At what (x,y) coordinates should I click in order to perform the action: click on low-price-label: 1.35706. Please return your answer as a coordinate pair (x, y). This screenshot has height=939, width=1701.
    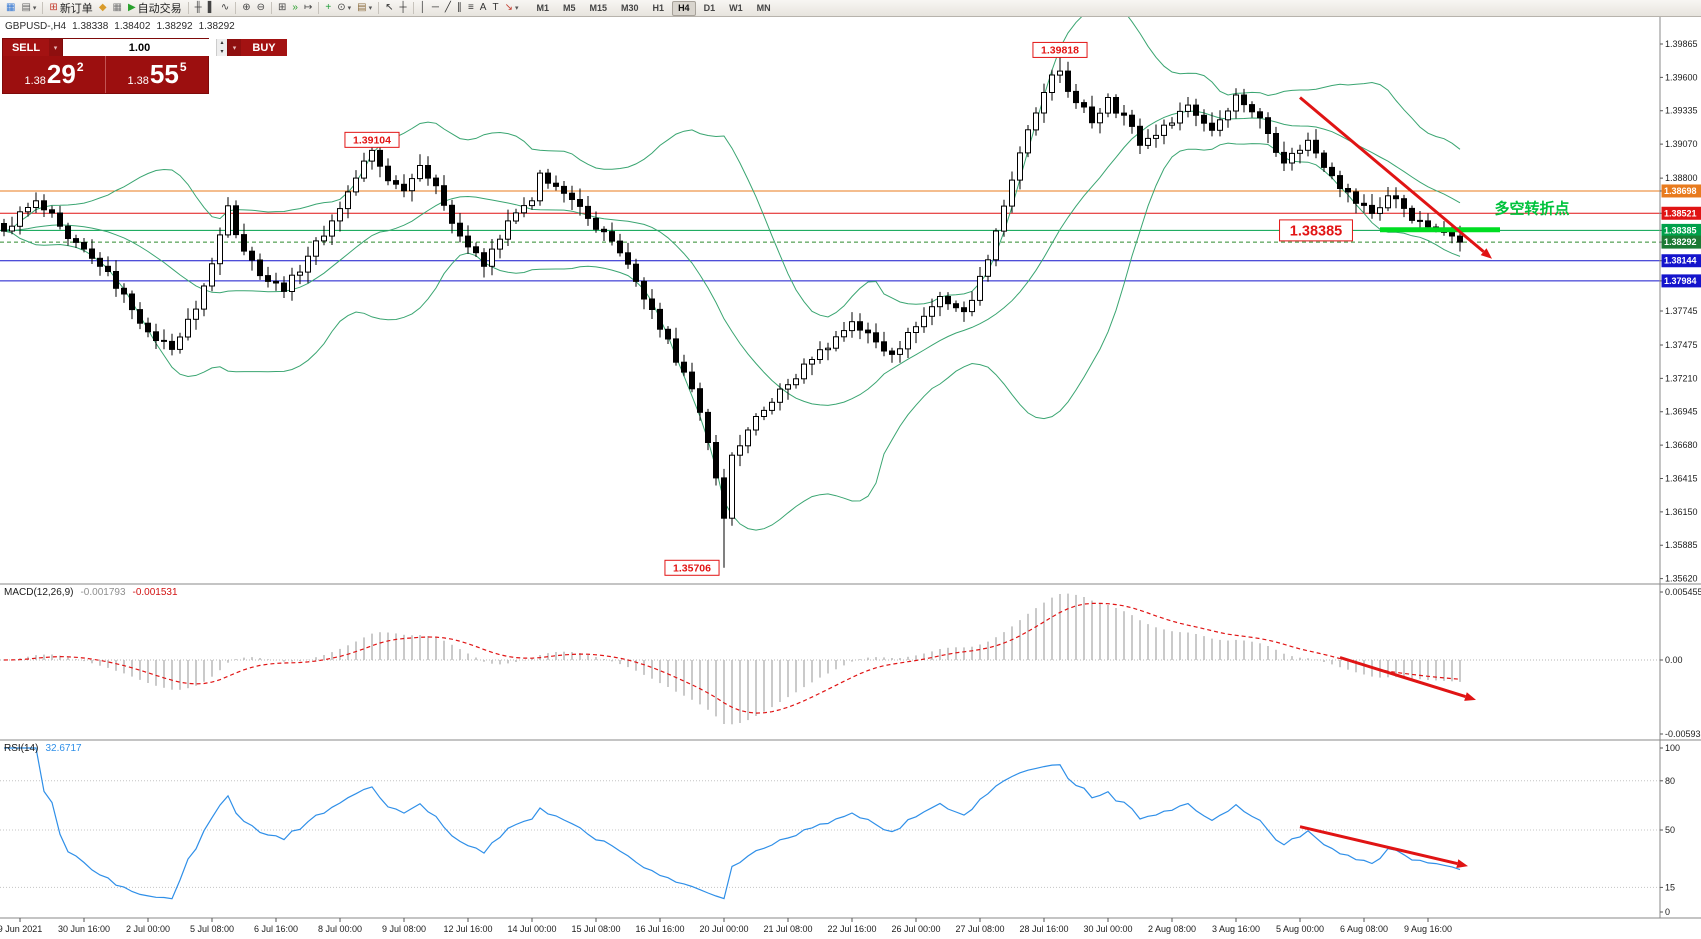
    Looking at the image, I should click on (692, 567).